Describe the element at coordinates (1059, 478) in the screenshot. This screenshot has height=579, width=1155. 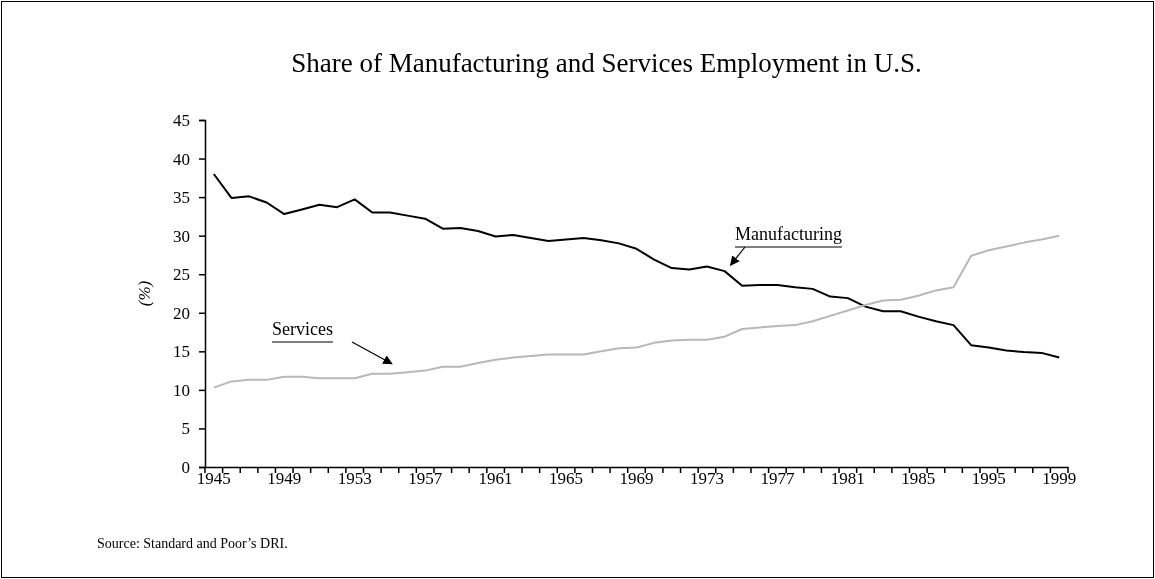
I see `x-tick-label: 1999` at that location.